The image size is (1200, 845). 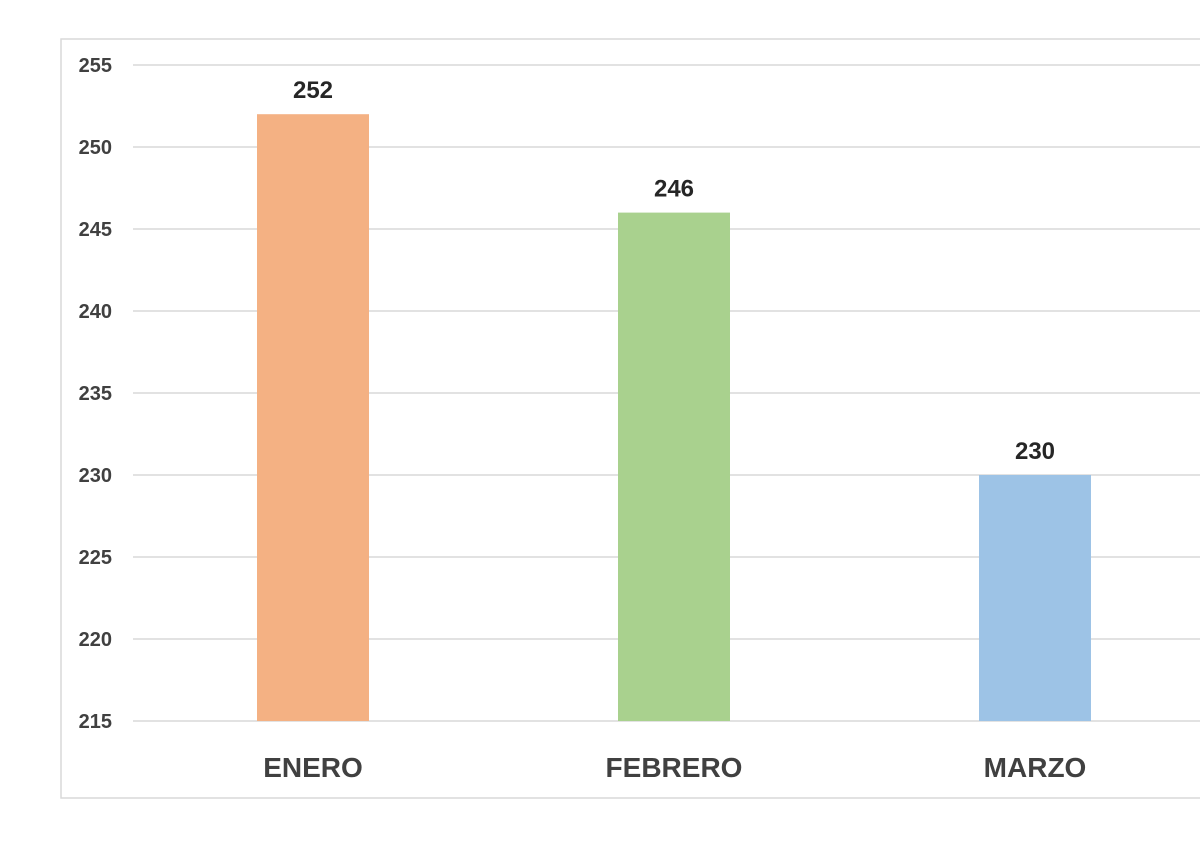 What do you see at coordinates (1035, 767) in the screenshot?
I see `category-label: MARZO` at bounding box center [1035, 767].